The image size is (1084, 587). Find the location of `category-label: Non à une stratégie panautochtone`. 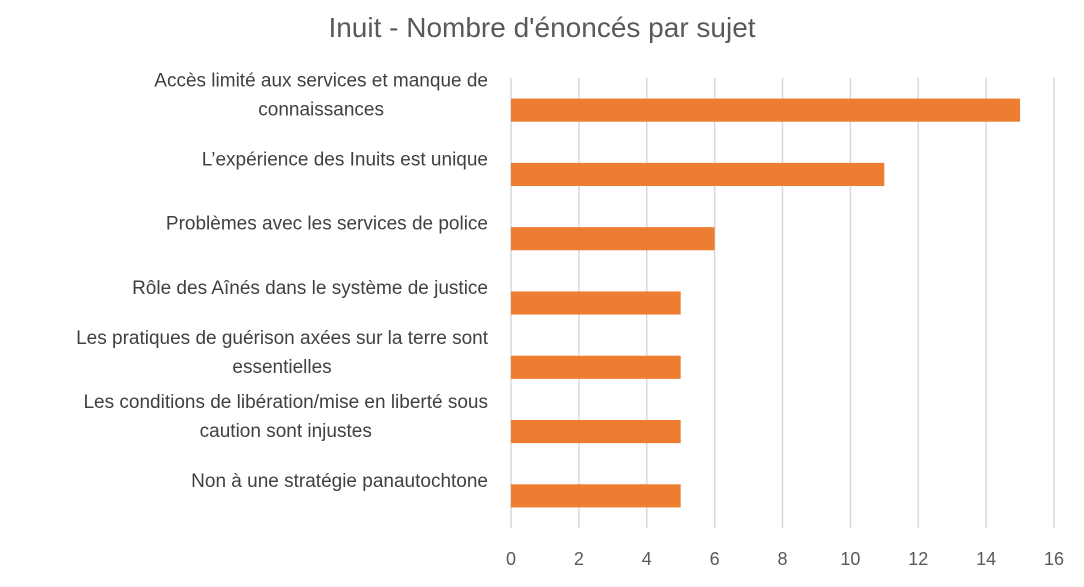

category-label: Non à une stratégie panautochtone is located at coordinates (339, 481).